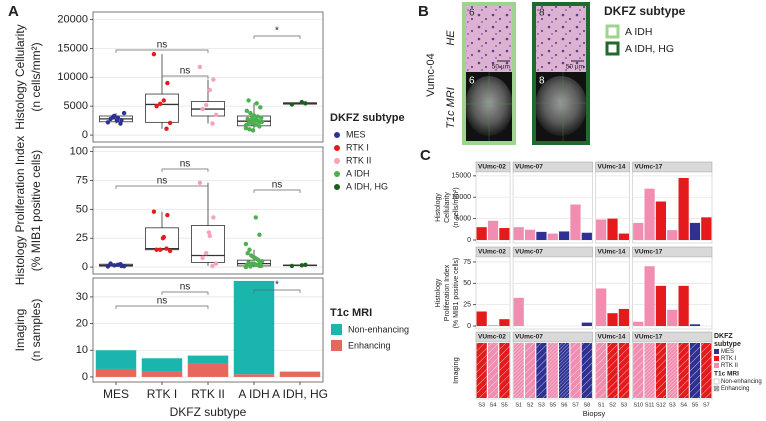 The height and width of the screenshot is (421, 766). What do you see at coordinates (82, 350) in the screenshot?
I see `y-tick-label: 10` at bounding box center [82, 350].